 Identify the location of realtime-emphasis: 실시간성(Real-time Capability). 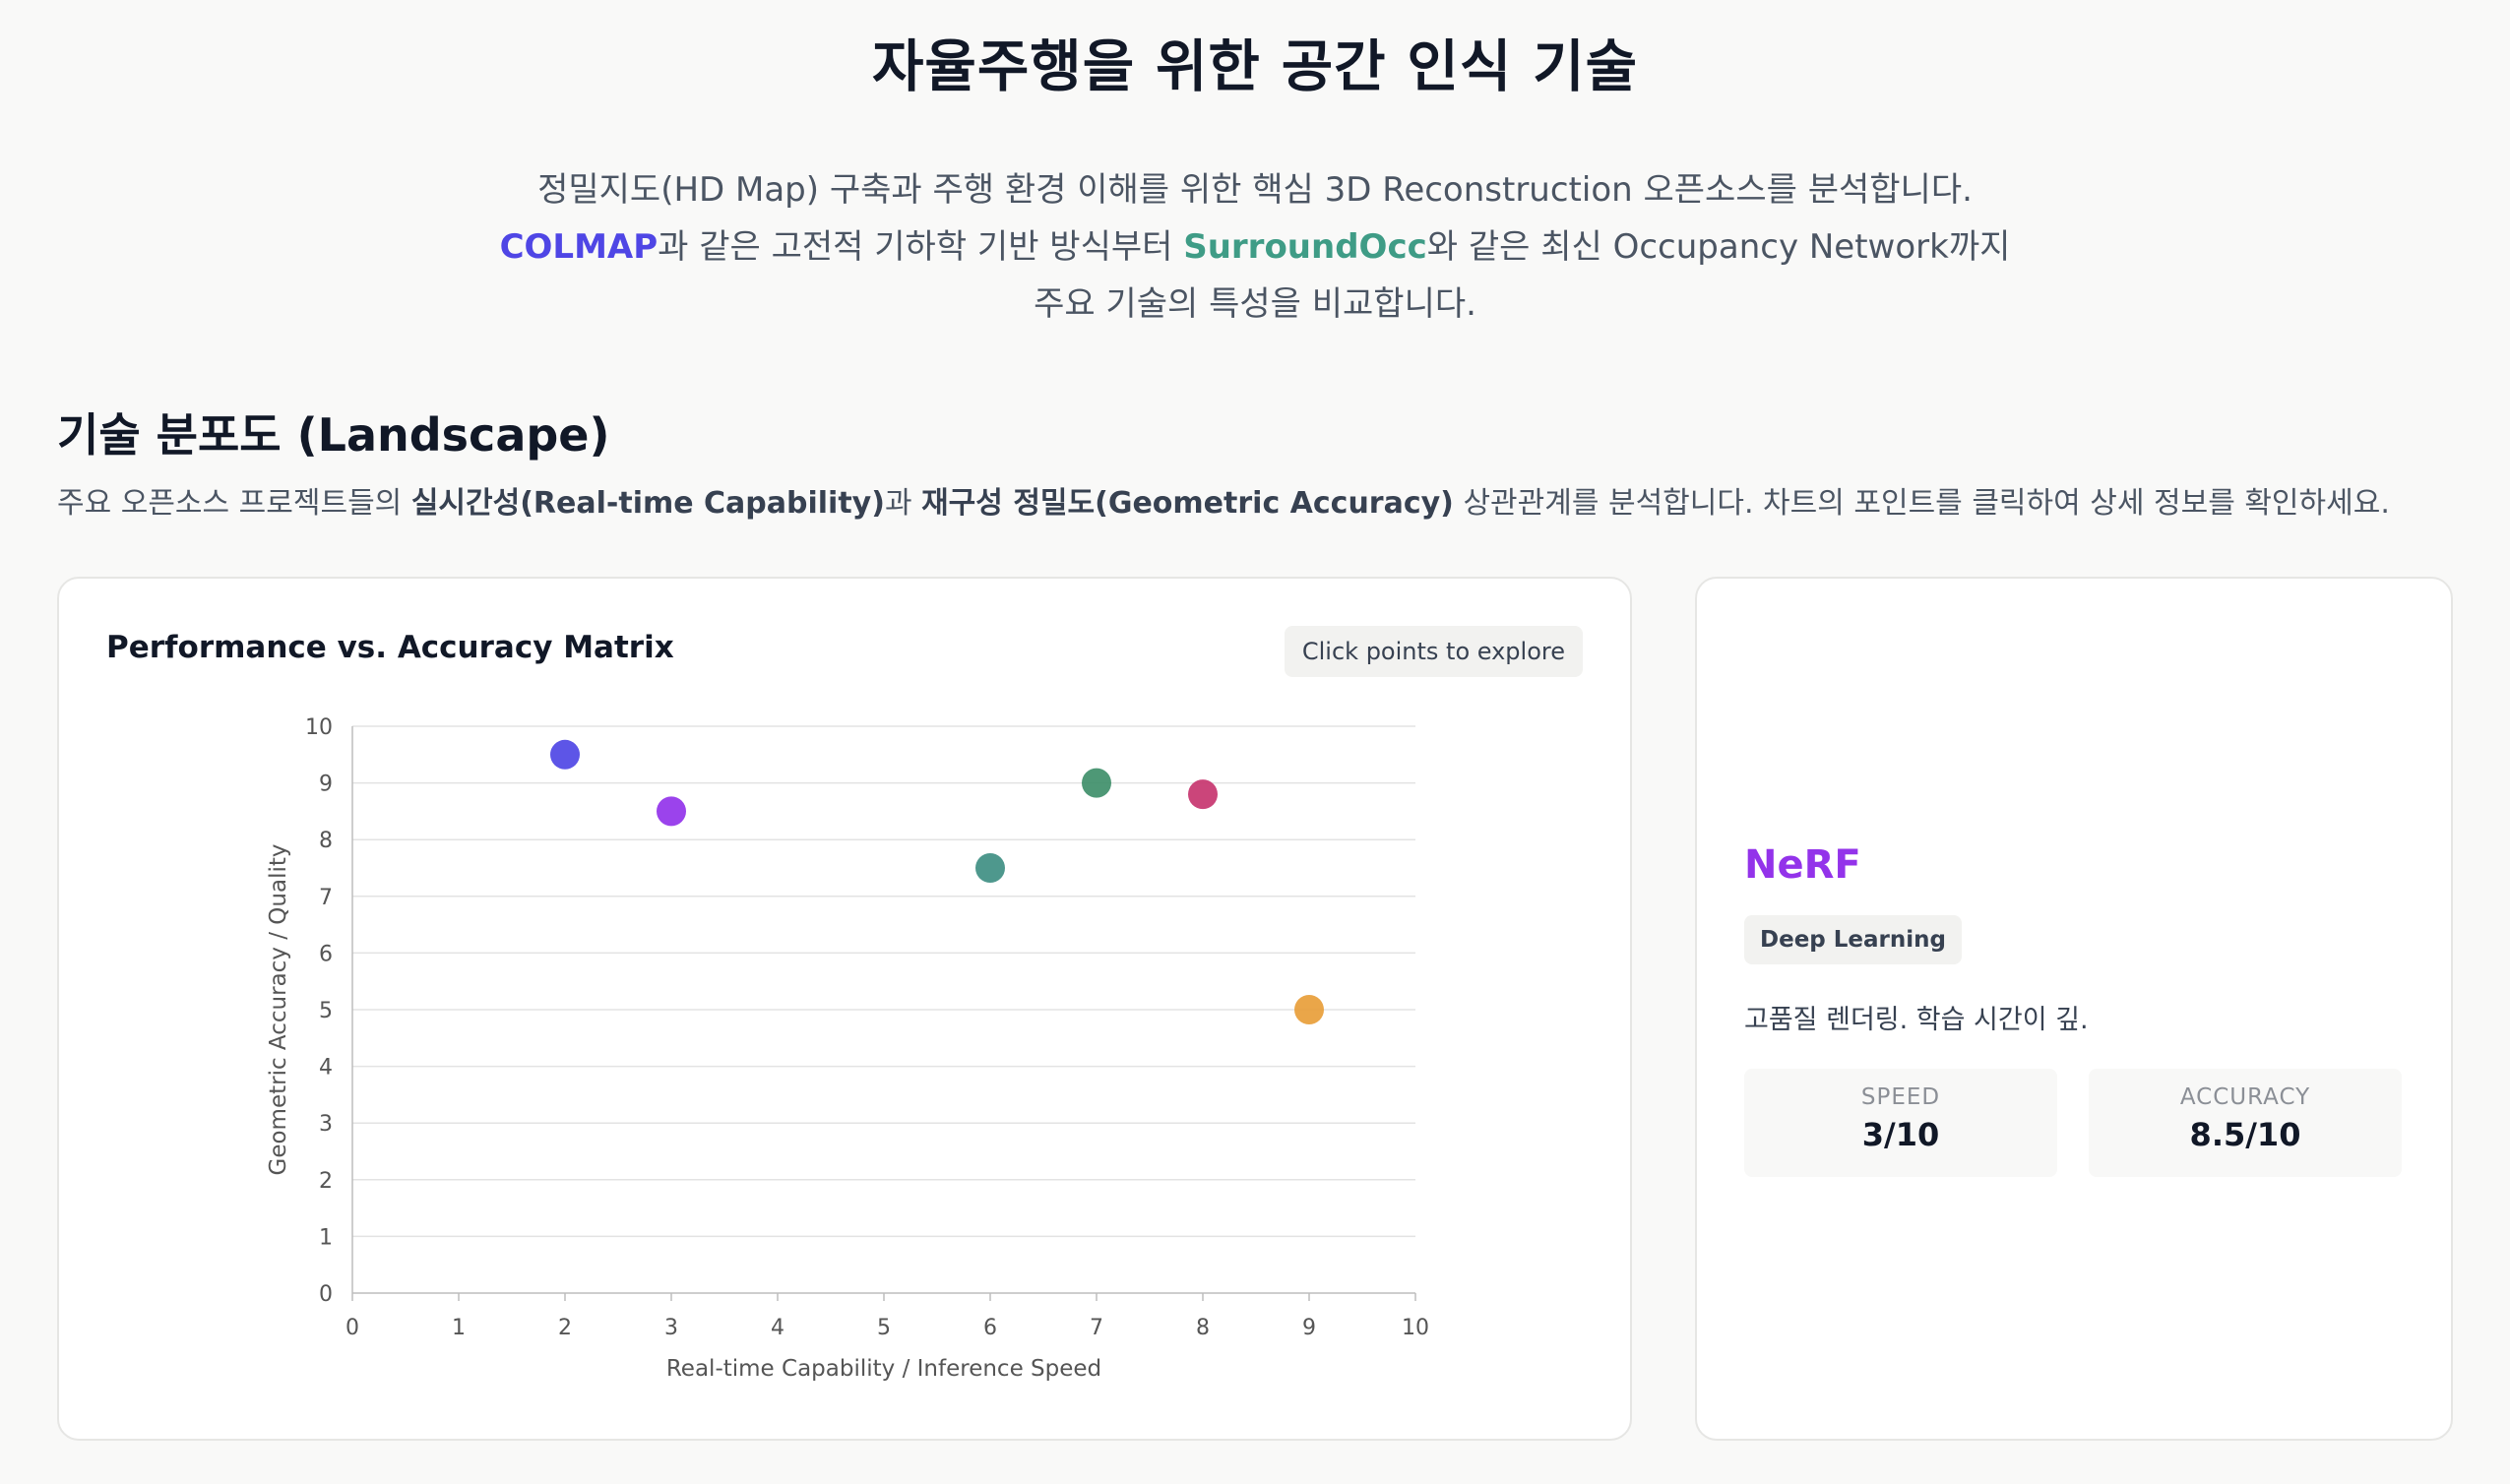
(647, 504).